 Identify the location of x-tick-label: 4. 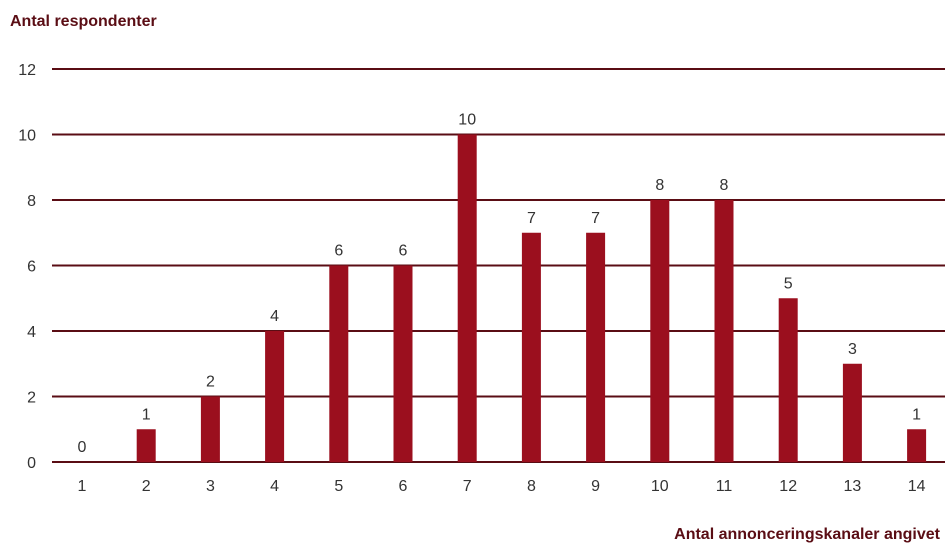
(274, 486).